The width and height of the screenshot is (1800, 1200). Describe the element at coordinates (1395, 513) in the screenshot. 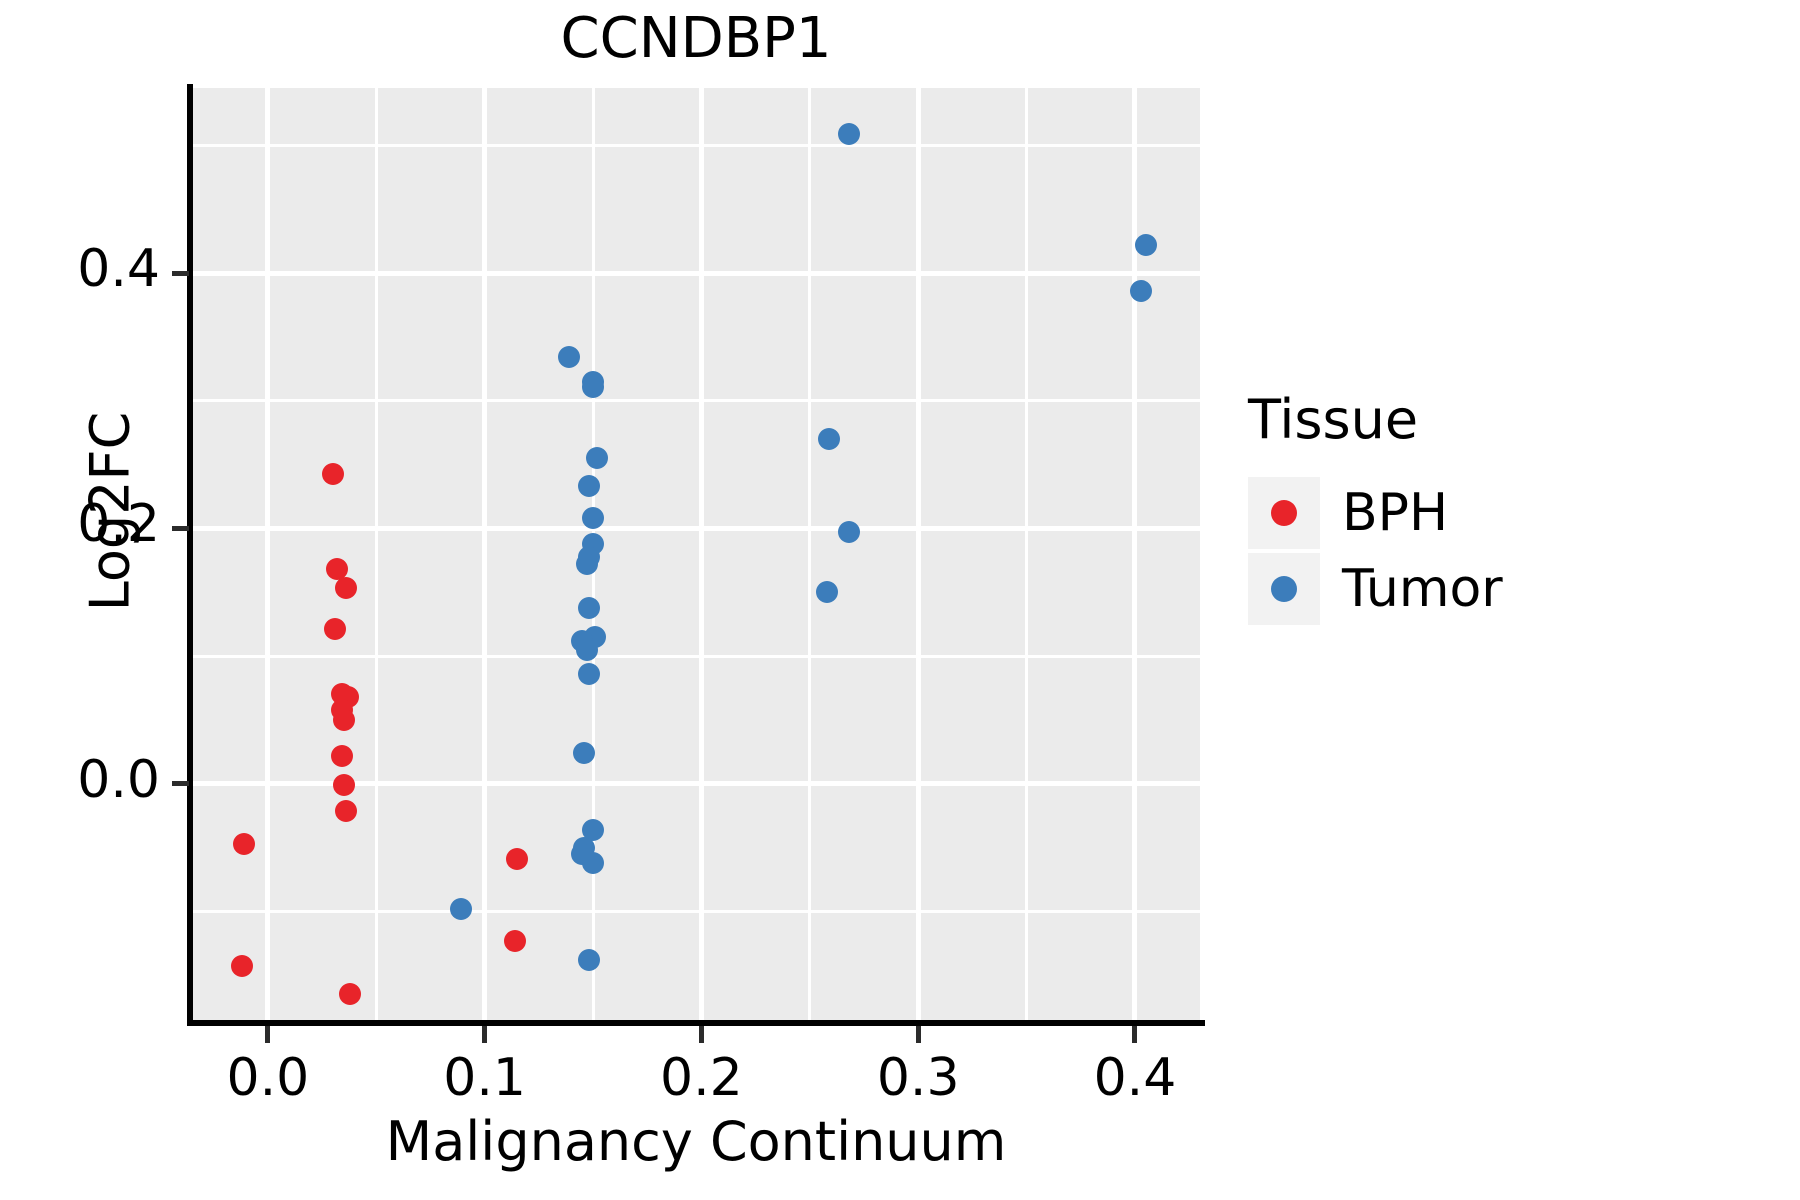

I see `legend-label: BPH` at that location.